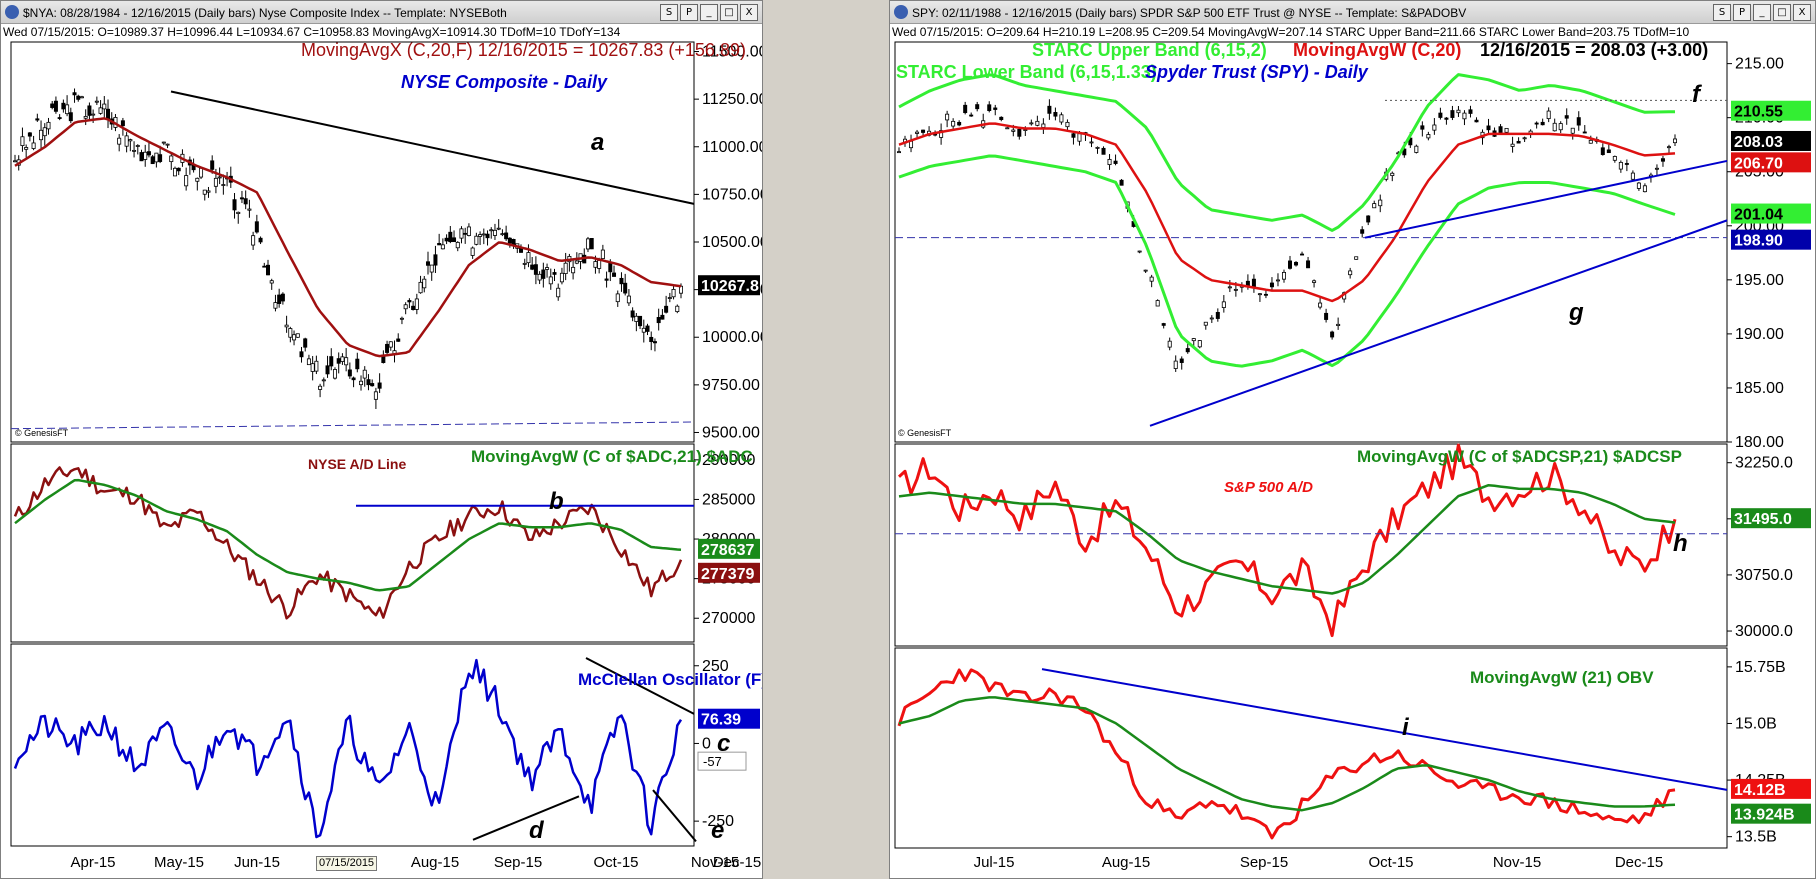 The height and width of the screenshot is (879, 1816). What do you see at coordinates (732, 194) in the screenshot?
I see `nyse-price-tick-label: 10750.00` at bounding box center [732, 194].